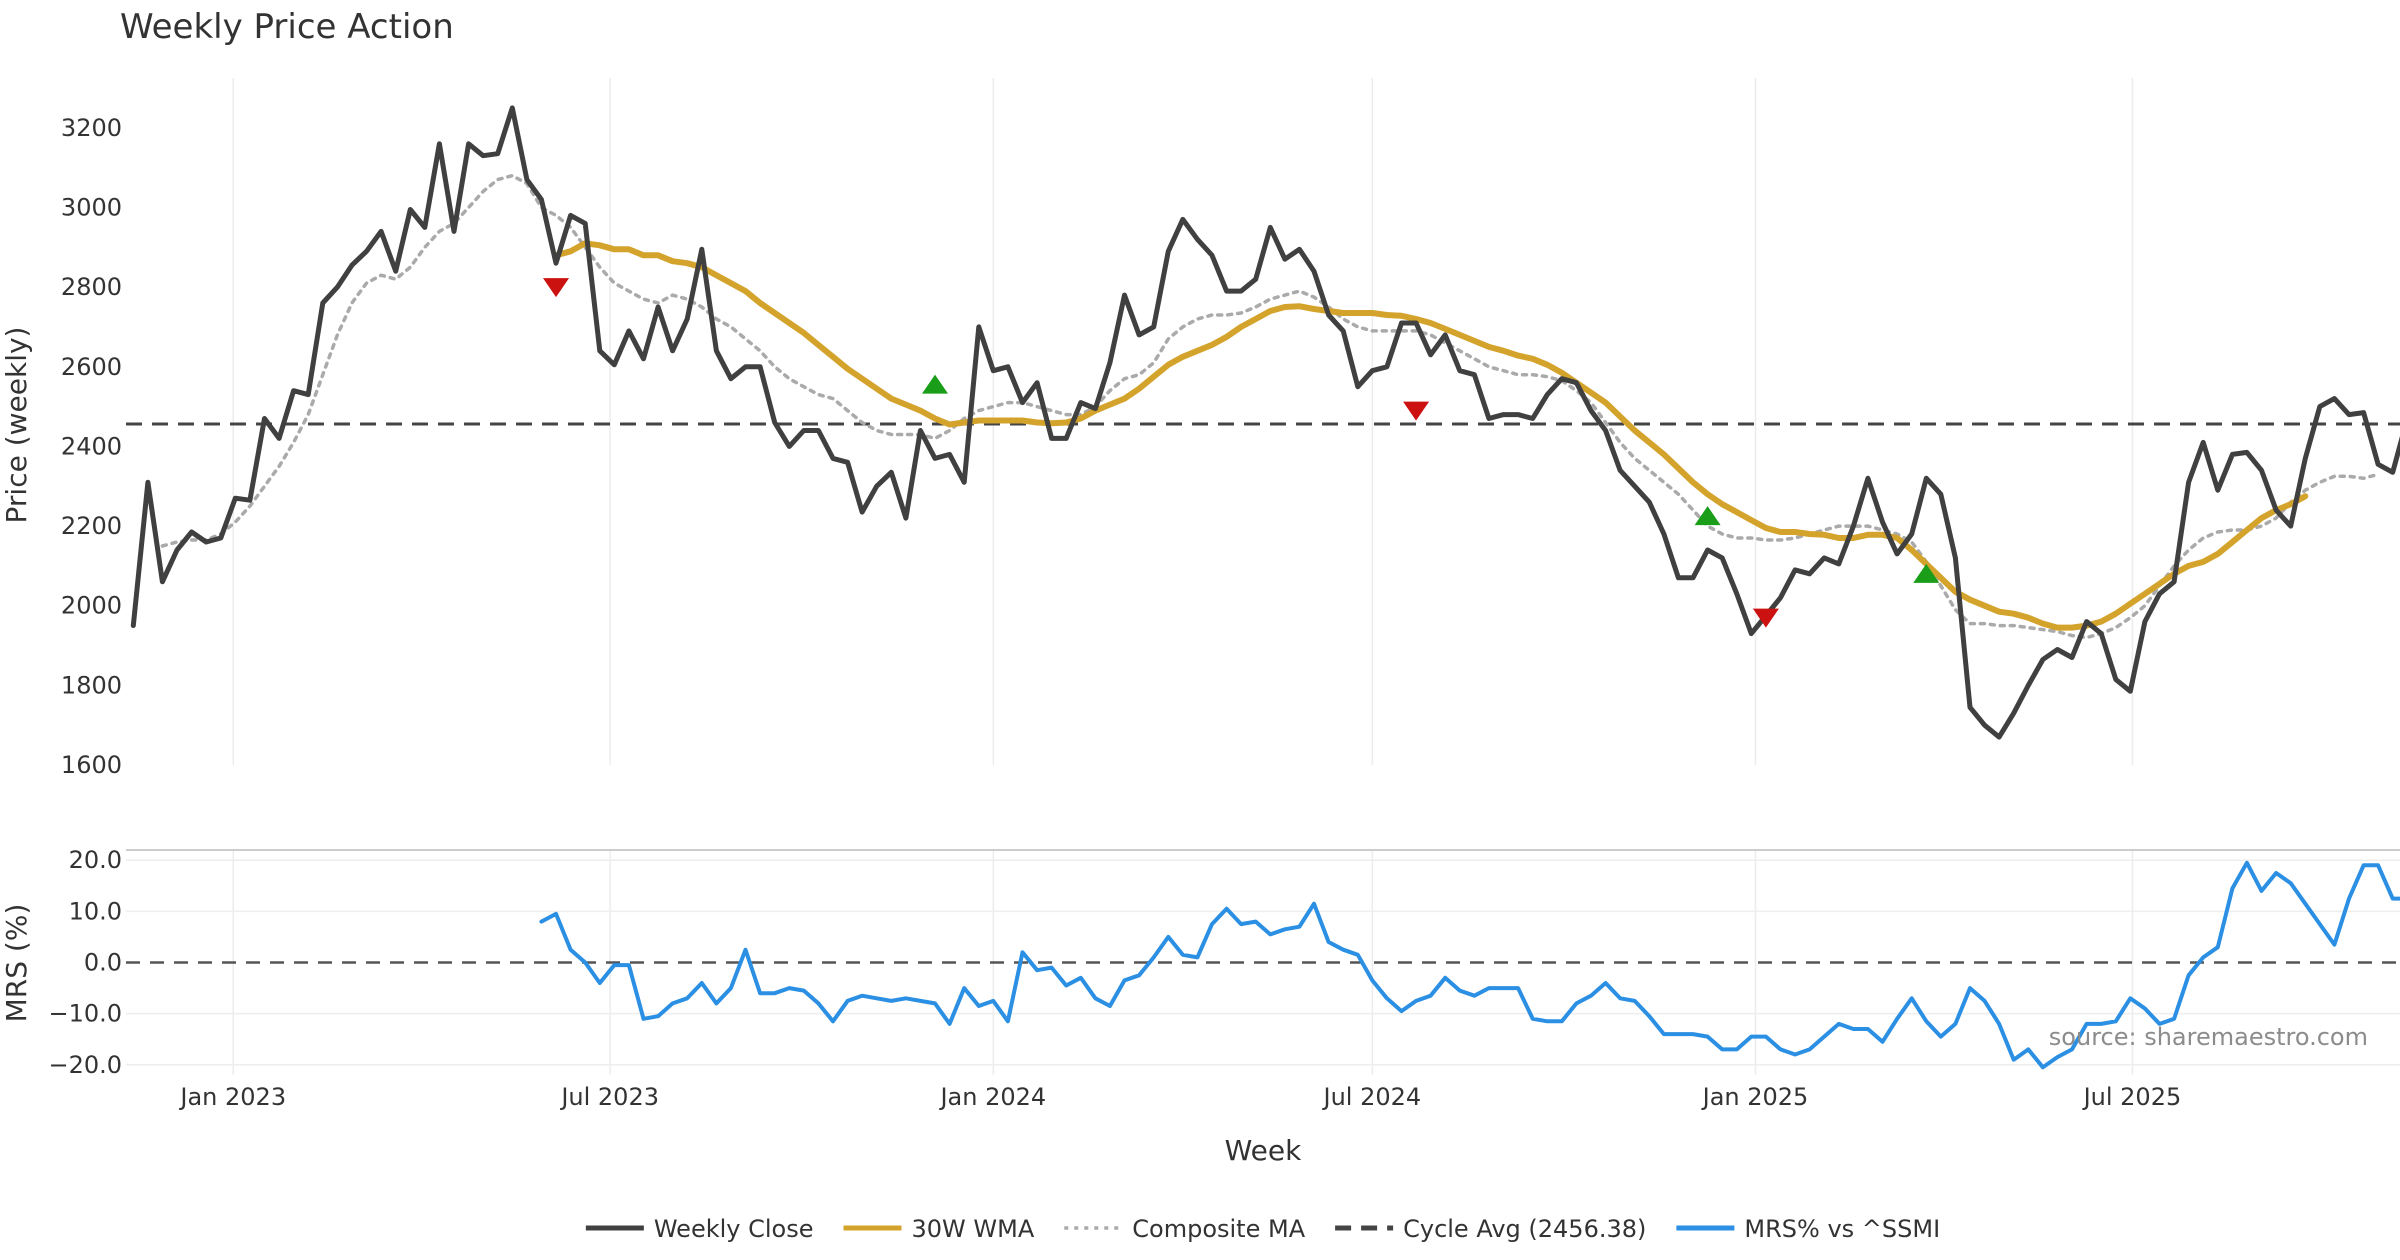  Describe the element at coordinates (734, 1229) in the screenshot. I see `legend-label-weekly-close: Weekly Close` at that location.